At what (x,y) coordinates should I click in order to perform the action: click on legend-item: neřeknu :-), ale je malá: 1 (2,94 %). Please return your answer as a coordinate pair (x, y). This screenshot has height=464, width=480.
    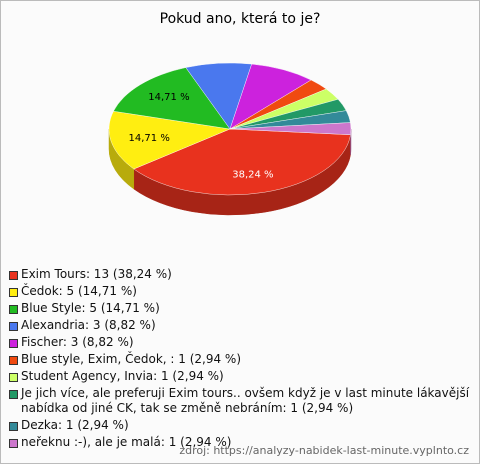
    Looking at the image, I should click on (240, 442).